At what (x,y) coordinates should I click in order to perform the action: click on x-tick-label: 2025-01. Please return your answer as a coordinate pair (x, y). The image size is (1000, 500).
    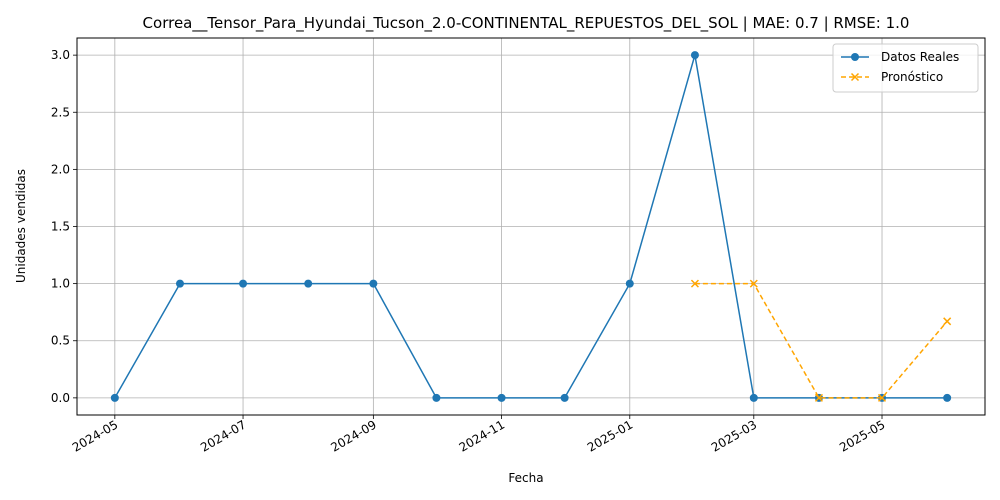
    Looking at the image, I should click on (610, 435).